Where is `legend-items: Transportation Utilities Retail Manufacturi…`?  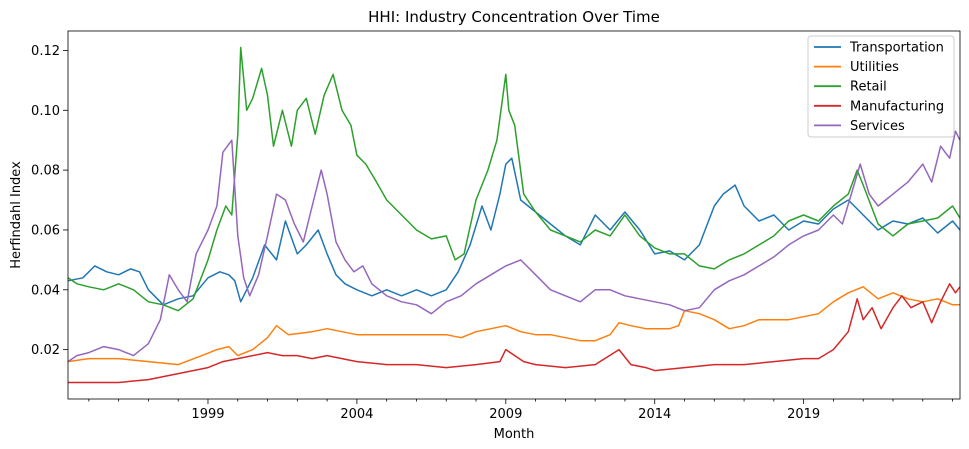 legend-items: Transportation Utilities Retail Manufacturi… is located at coordinates (879, 87).